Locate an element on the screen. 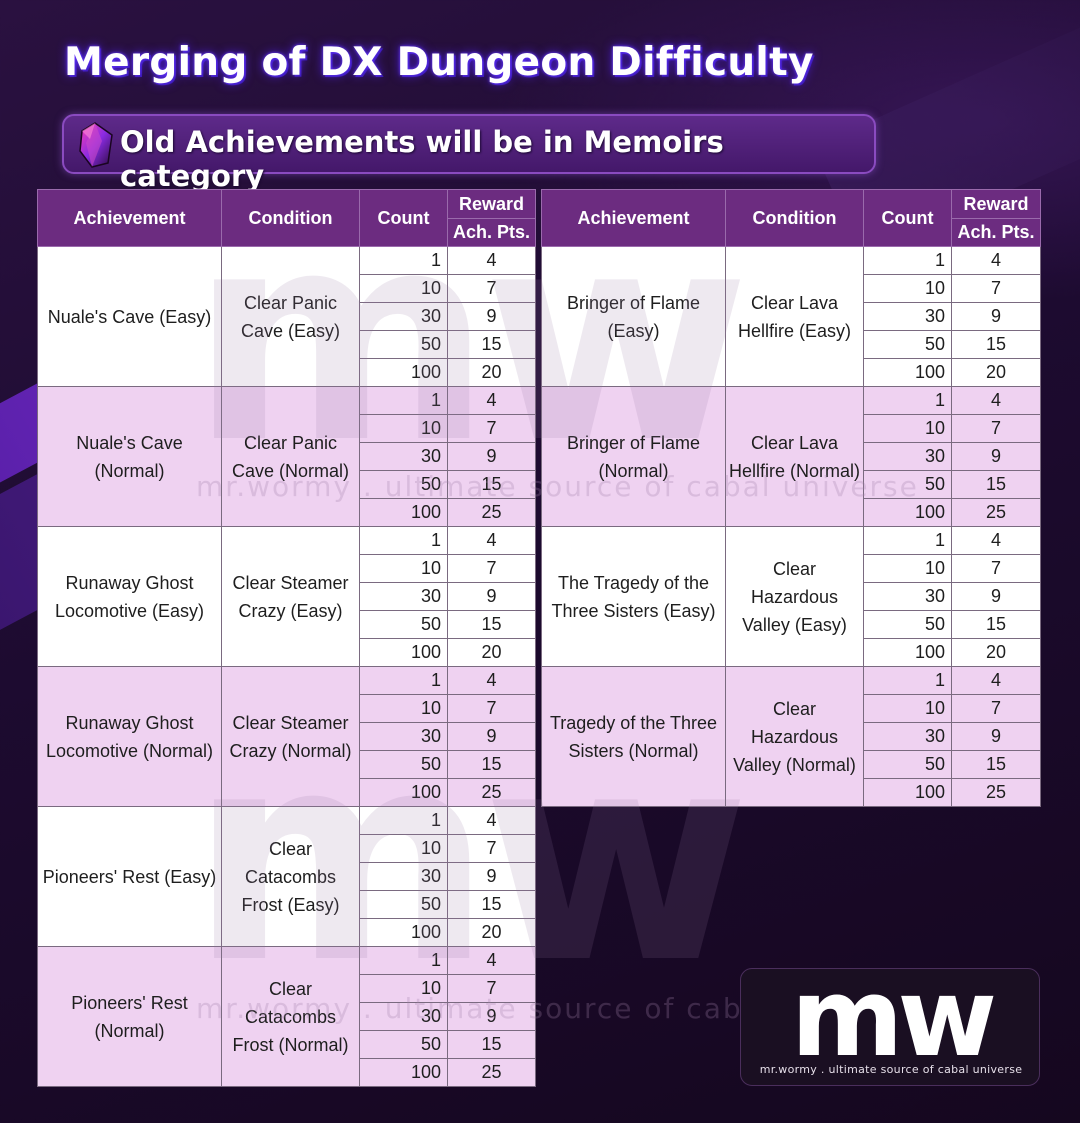 The image size is (1080, 1123). crystal-gem-icon is located at coordinates (96, 145).